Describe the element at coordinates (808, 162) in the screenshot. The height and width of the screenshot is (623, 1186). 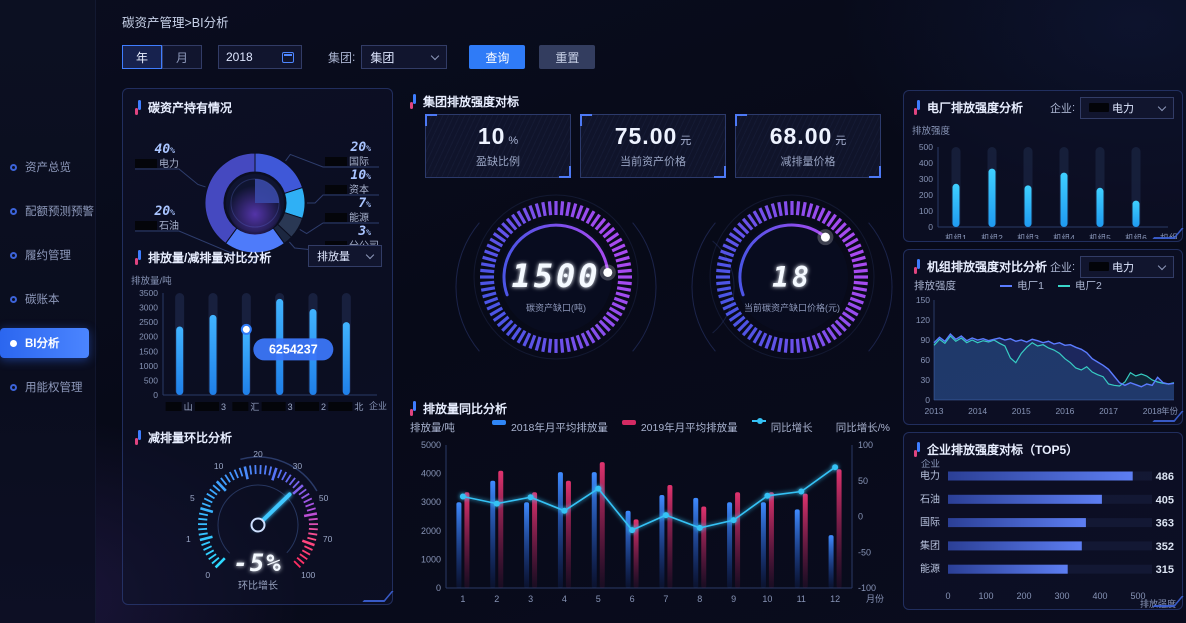
I see `kpi-label: 减排量价格` at that location.